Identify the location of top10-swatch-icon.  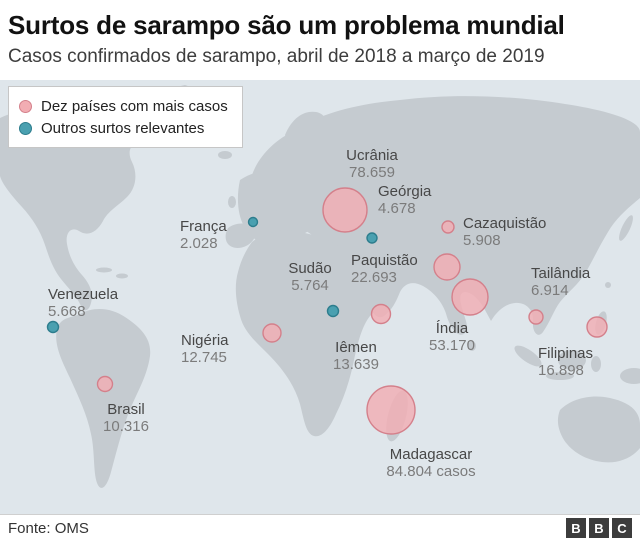
(25, 106).